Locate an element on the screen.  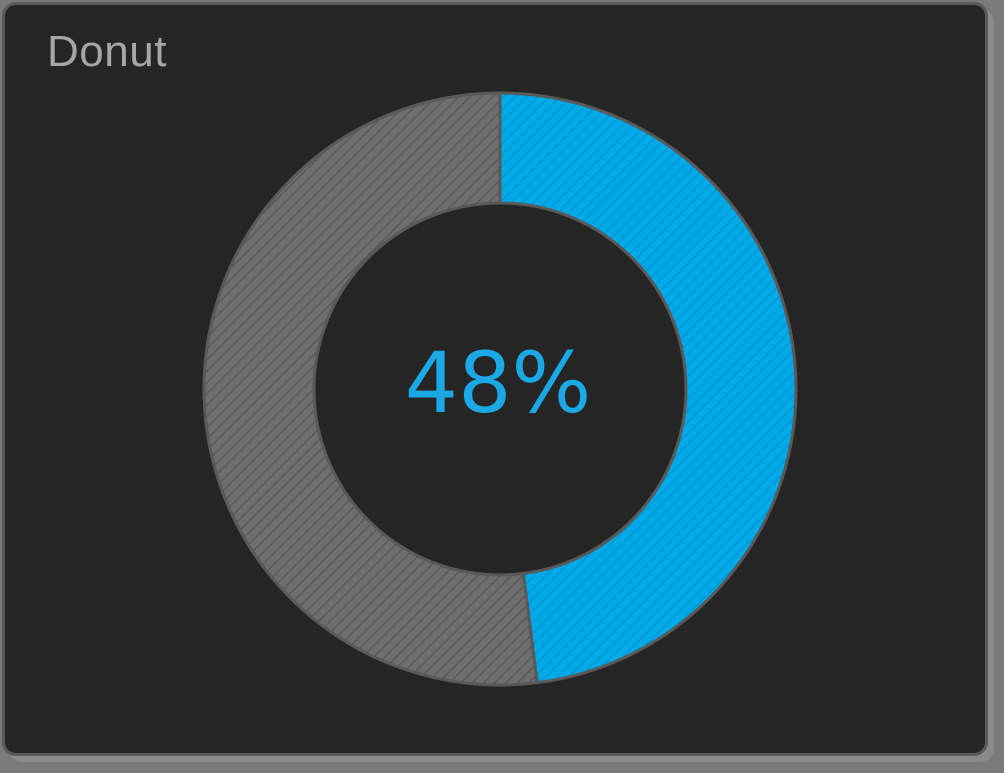
widget-title: Donut is located at coordinates (107, 51).